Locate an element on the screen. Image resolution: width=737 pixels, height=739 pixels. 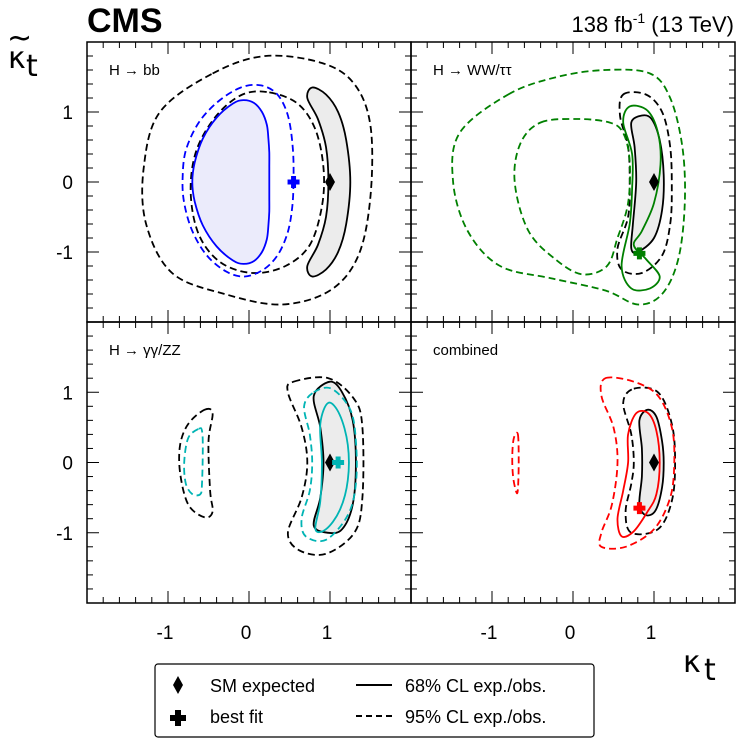
panel-title-h-gammagamma-zz: H → γγ/ZZ is located at coordinates (145, 350).